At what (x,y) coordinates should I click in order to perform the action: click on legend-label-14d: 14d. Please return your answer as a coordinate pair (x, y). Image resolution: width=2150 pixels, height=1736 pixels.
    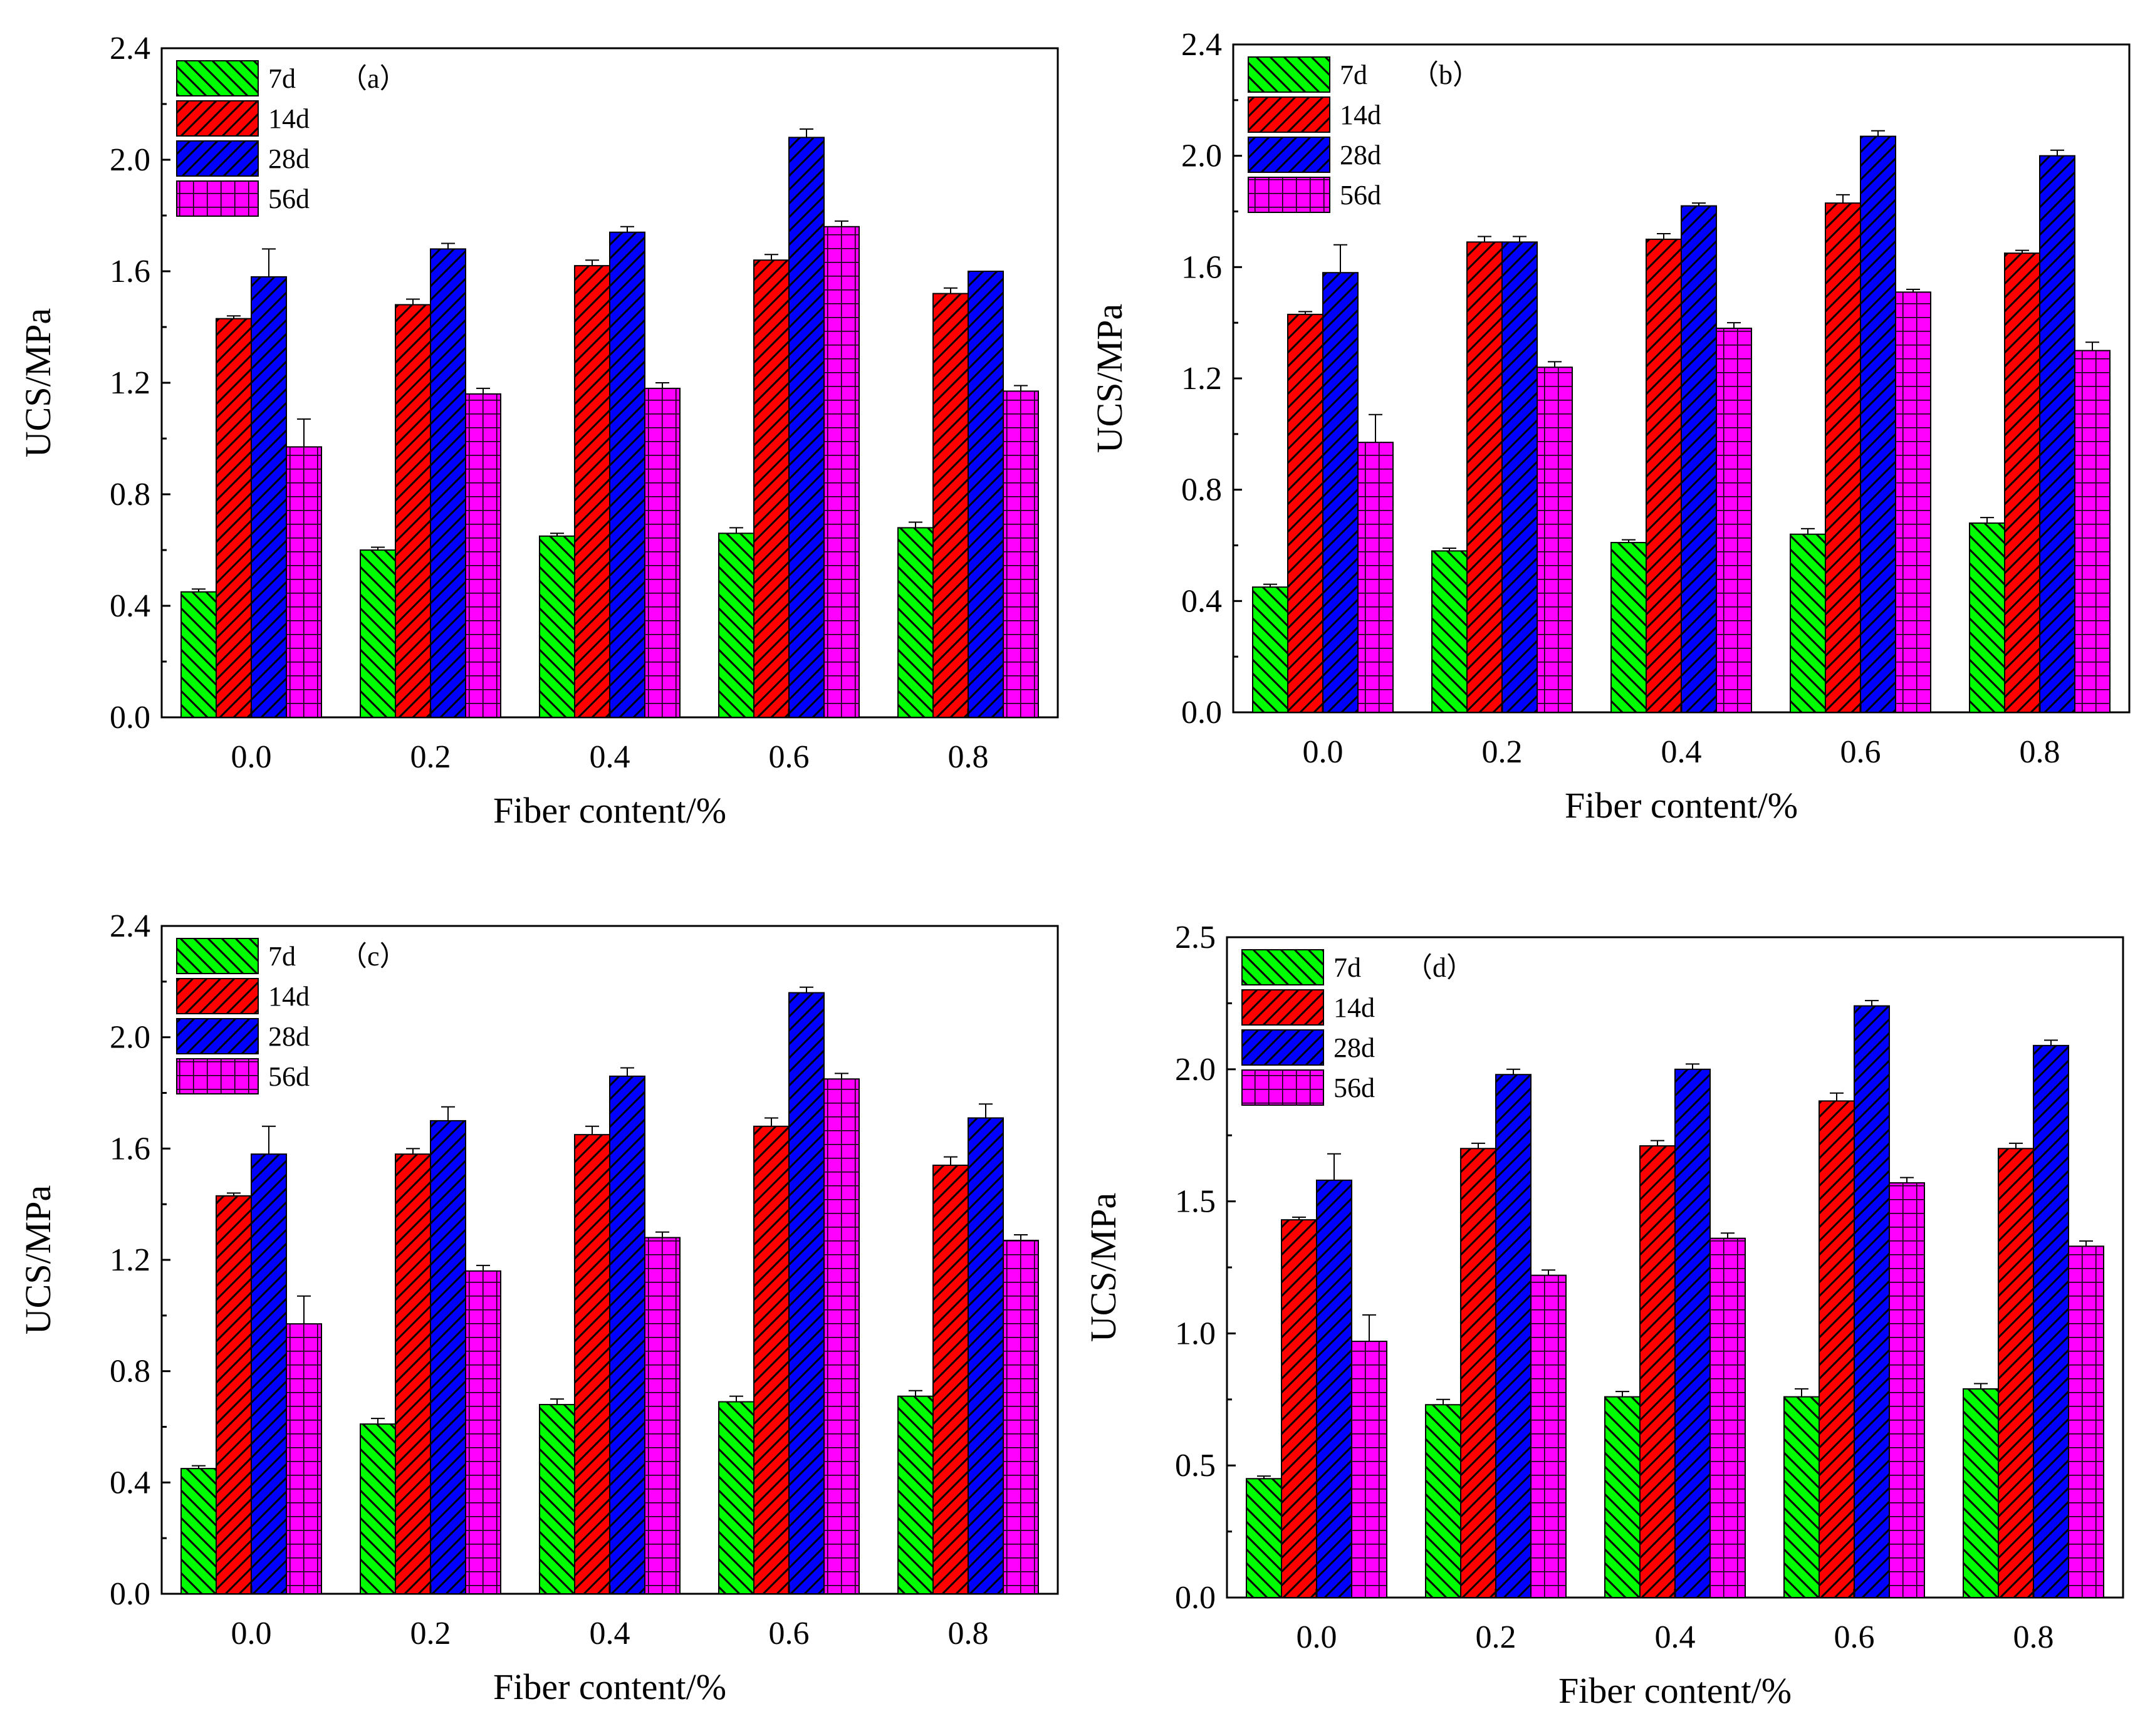
    Looking at the image, I should click on (289, 118).